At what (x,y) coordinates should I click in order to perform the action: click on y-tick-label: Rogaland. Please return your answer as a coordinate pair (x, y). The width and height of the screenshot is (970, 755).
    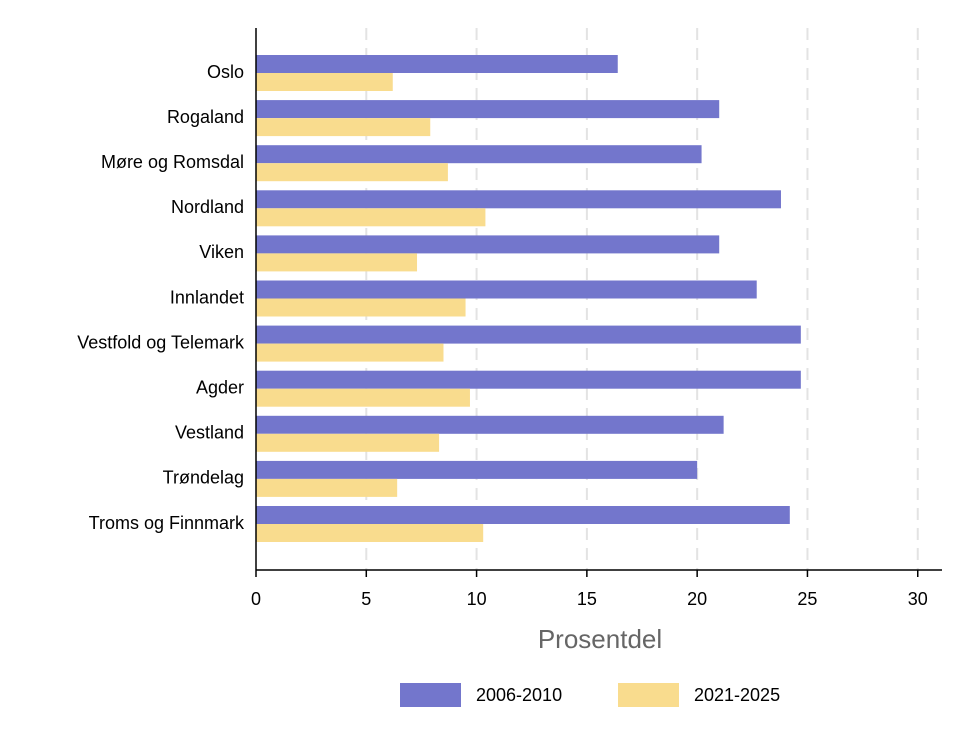
    Looking at the image, I should click on (205, 117).